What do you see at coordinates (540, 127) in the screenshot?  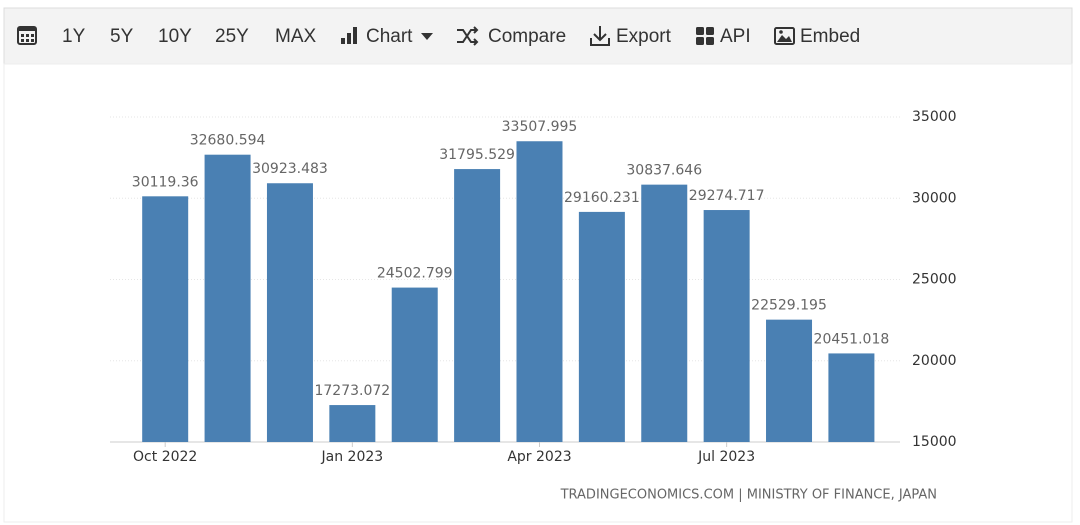 I see `data-label: 33507.995` at bounding box center [540, 127].